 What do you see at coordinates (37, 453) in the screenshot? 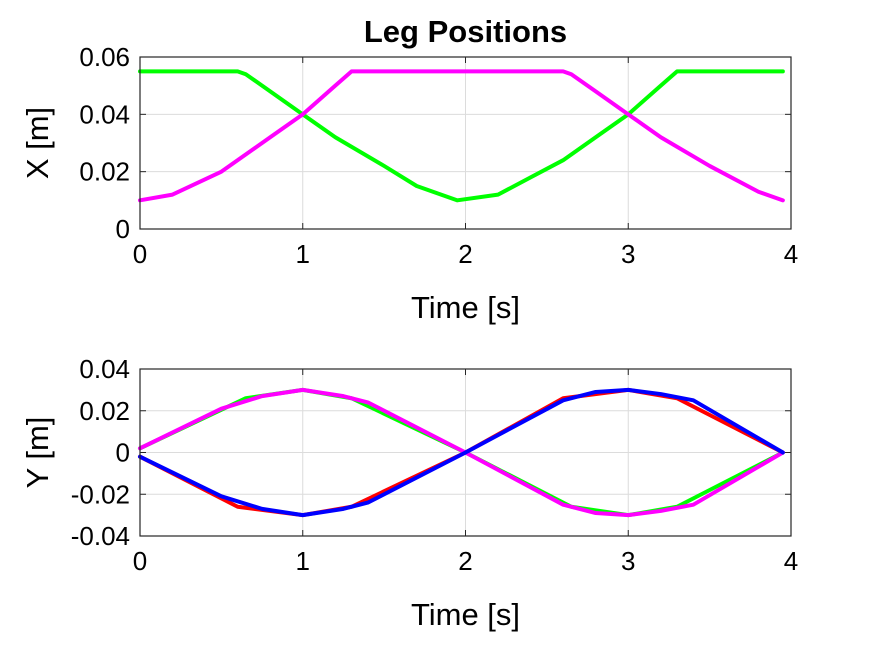
I see `y-axis-label: Y [m]` at bounding box center [37, 453].